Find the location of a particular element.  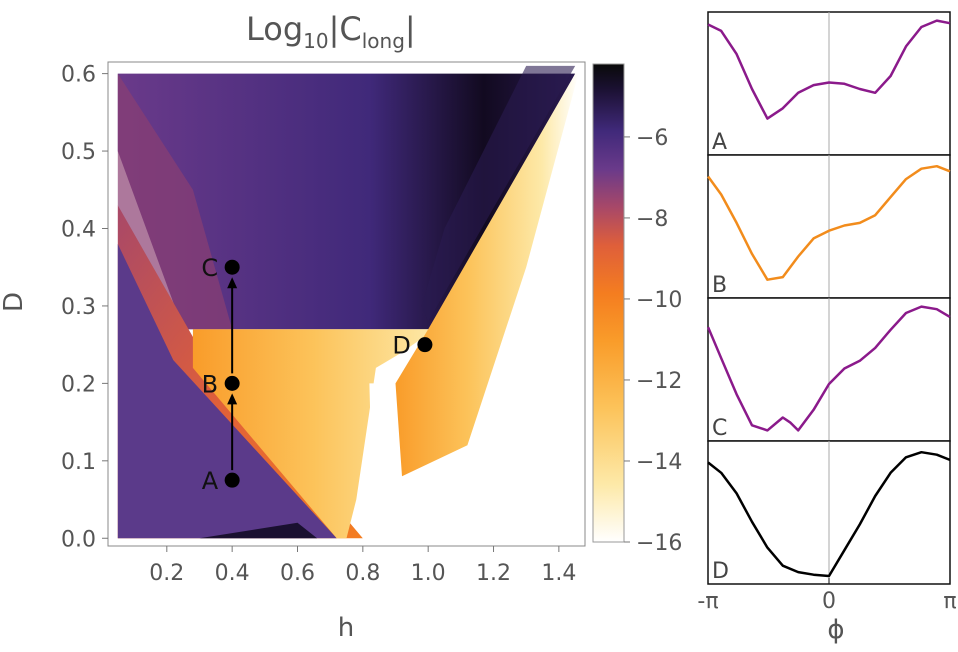

colorbar-tick-label: −14 is located at coordinates (659, 462).